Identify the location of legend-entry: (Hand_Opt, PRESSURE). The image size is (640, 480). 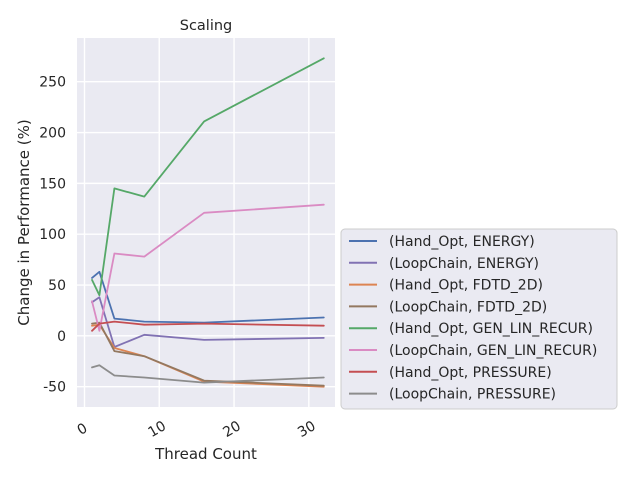
(470, 373).